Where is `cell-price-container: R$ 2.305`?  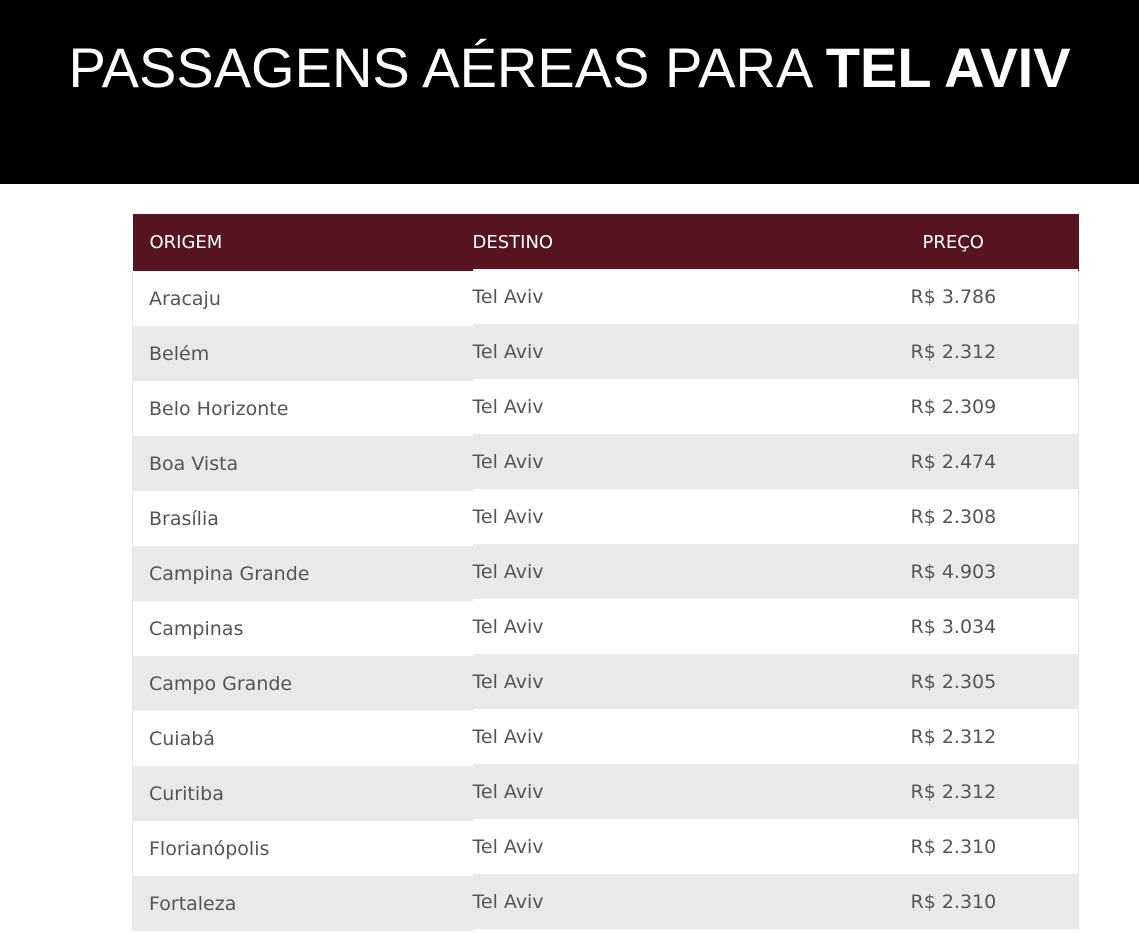
cell-price-container: R$ 2.305 is located at coordinates (987, 681).